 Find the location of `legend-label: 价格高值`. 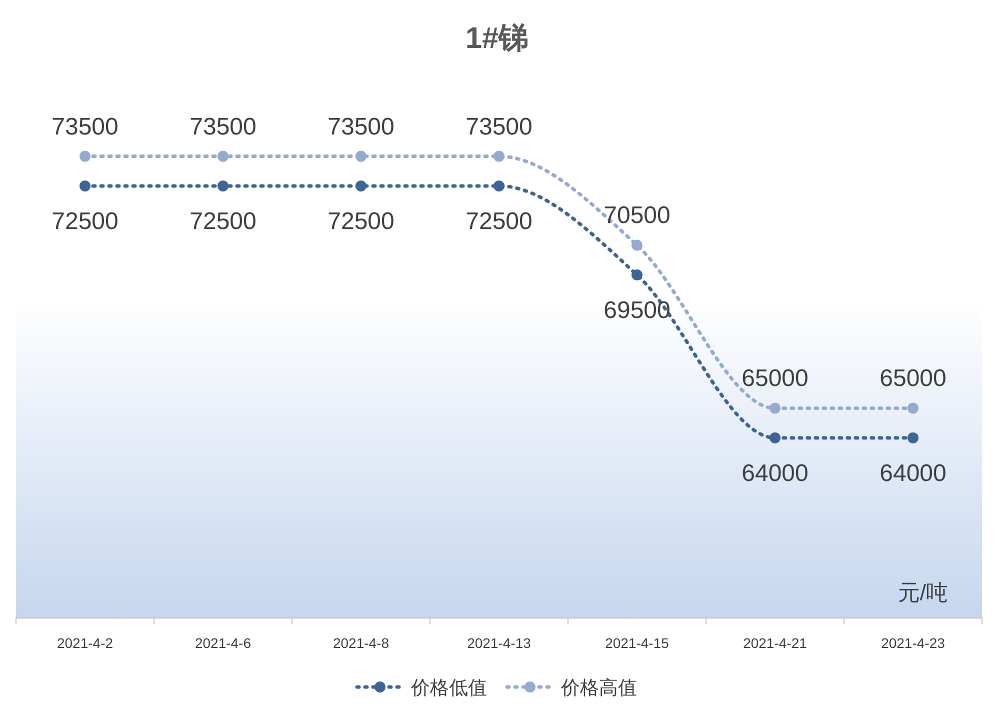

legend-label: 价格高值 is located at coordinates (598, 688).